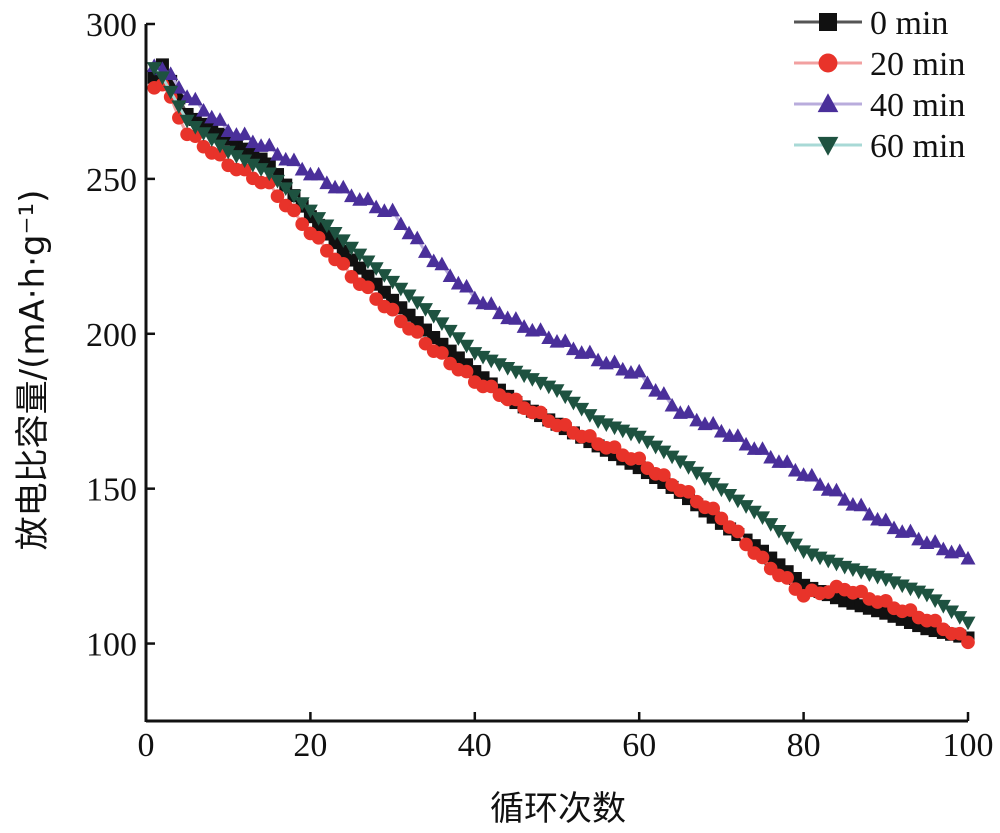 The image size is (1000, 833). Describe the element at coordinates (111, 490) in the screenshot. I see `y-tick-label: 150` at that location.